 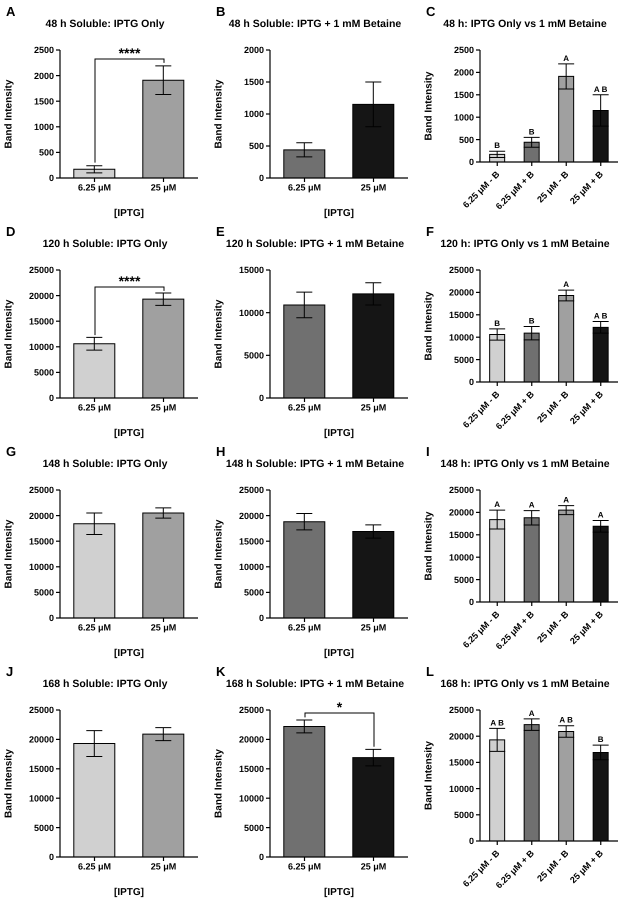 I want to click on chart-title: 148 h: IPTG Only vs 1 mM Betaine, so click(x=525, y=464).